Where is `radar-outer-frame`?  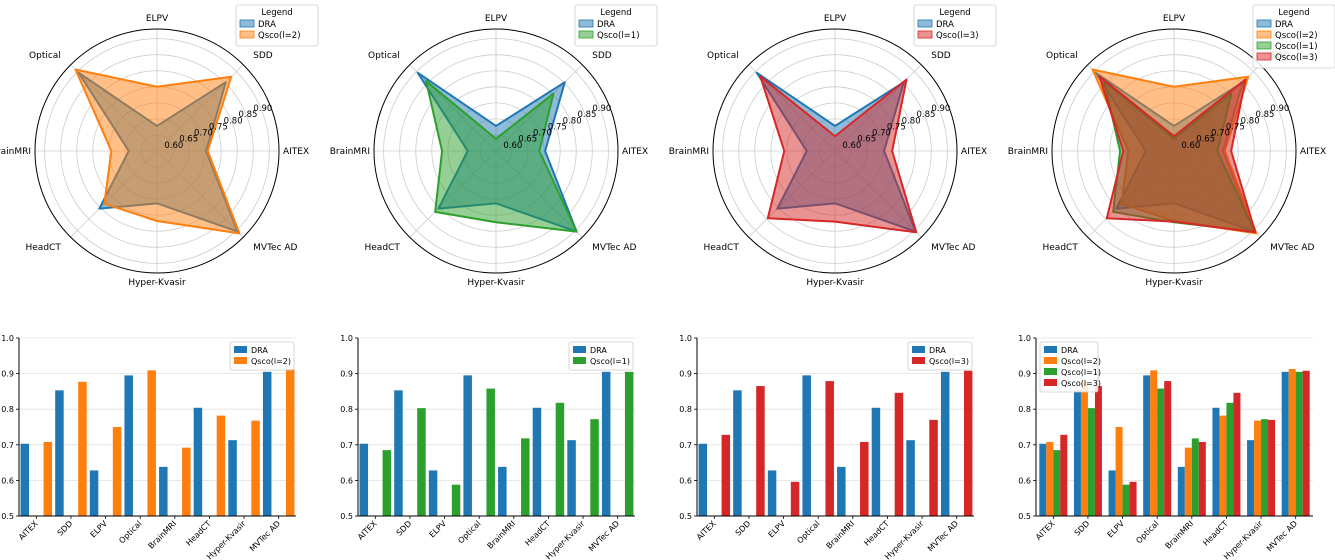 radar-outer-frame is located at coordinates (157, 151).